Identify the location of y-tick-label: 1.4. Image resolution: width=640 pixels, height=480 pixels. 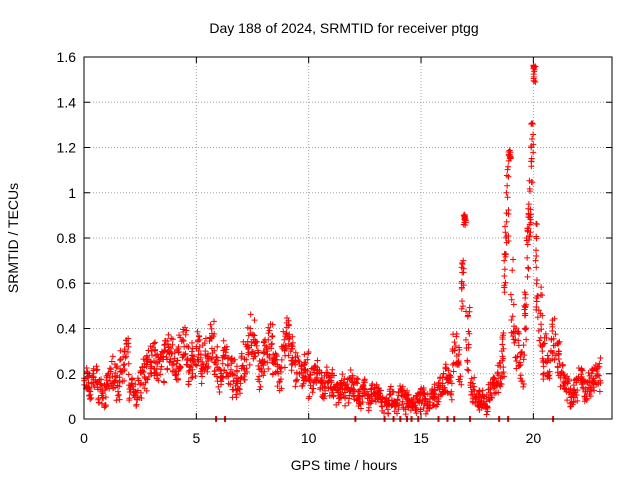
(67, 102).